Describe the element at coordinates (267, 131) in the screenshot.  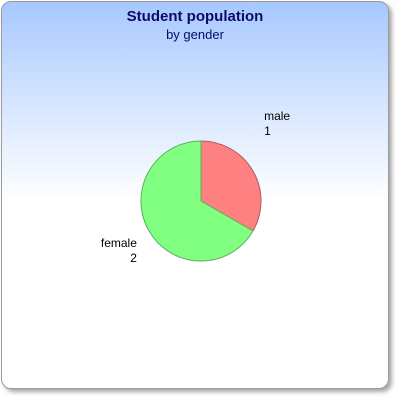
I see `pie-label-value: 1` at that location.